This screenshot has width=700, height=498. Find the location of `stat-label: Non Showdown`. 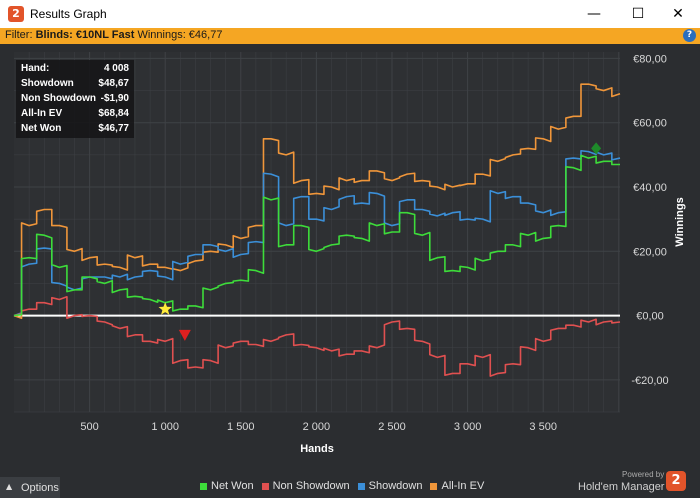

stat-label: Non Showdown is located at coordinates (58, 98).